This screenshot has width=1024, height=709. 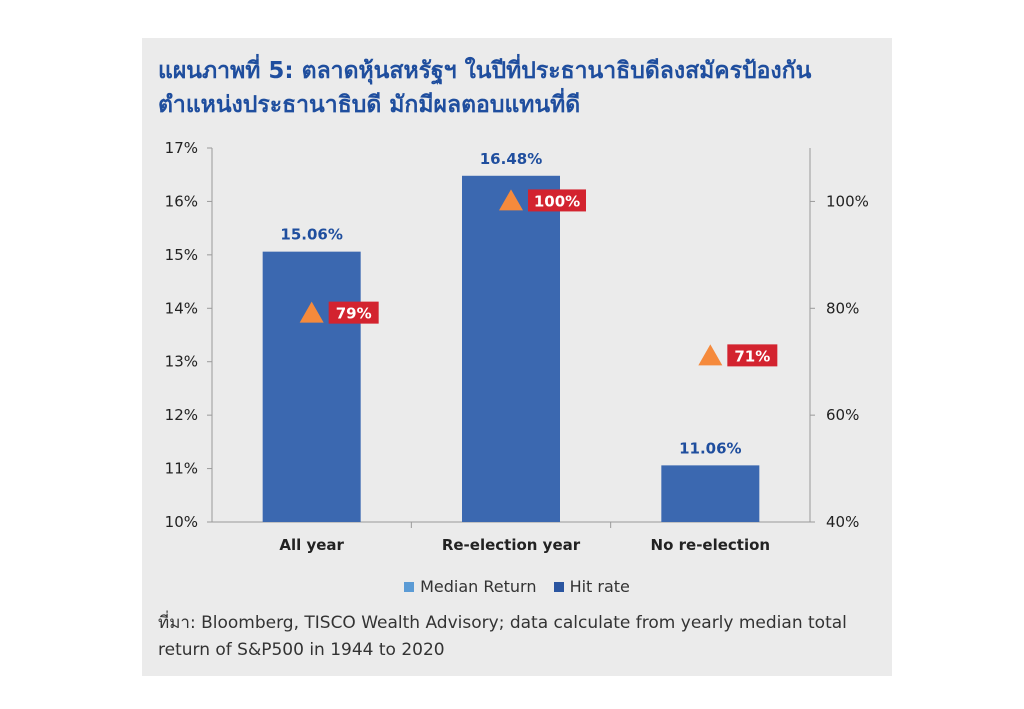 What do you see at coordinates (842, 308) in the screenshot?
I see `right-axis-tick-label: 80%` at bounding box center [842, 308].